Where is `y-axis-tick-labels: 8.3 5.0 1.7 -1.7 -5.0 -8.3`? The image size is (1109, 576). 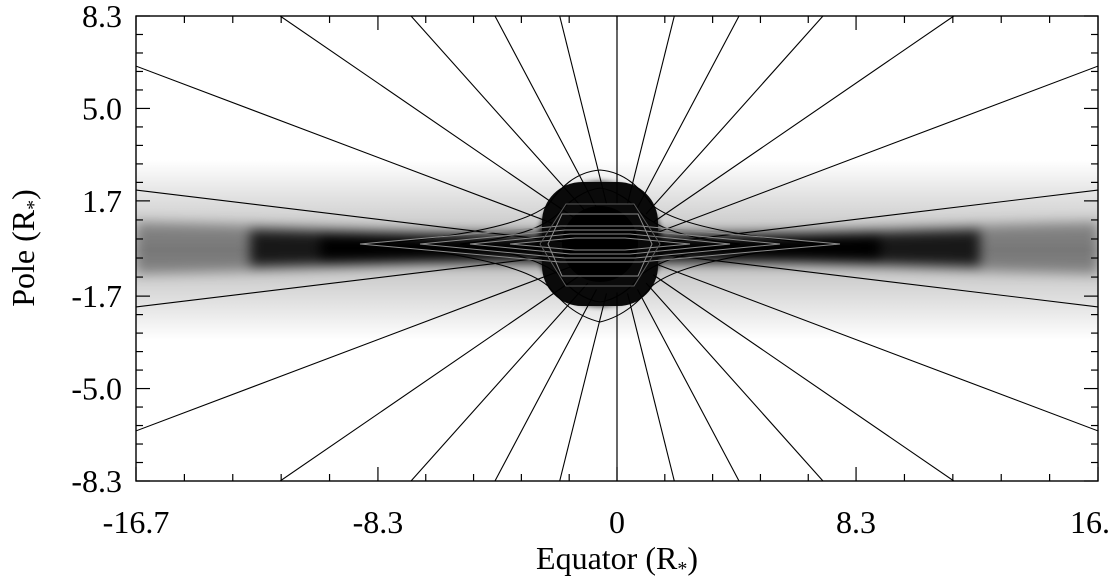
y-axis-tick-labels: 8.3 5.0 1.7 -1.7 -5.0 -8.3 is located at coordinates (96, 249).